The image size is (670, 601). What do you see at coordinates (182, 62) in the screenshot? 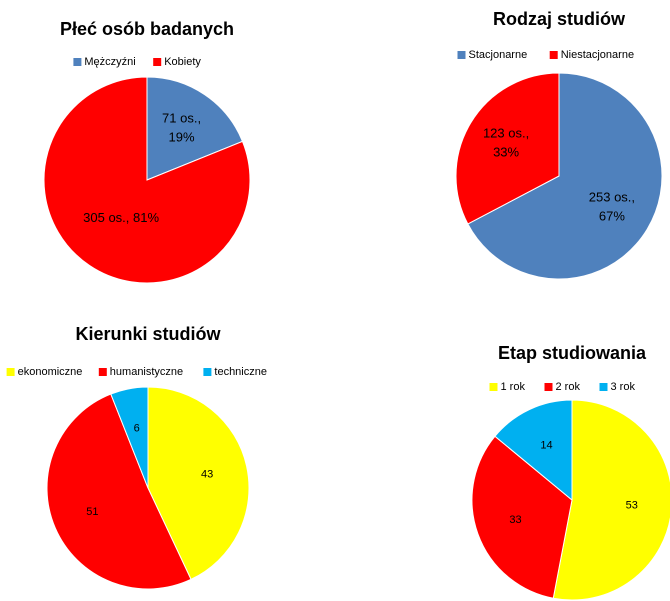
I see `legend-label: Kobiety` at bounding box center [182, 62].